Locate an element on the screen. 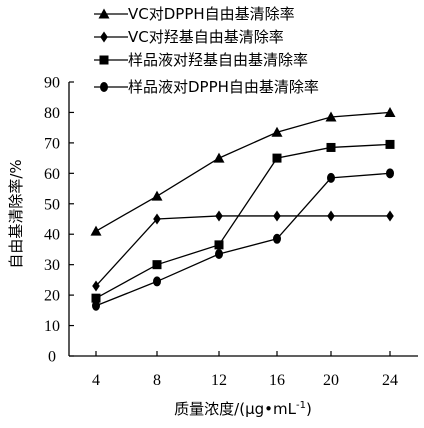  x-axis-label-sup: -1 is located at coordinates (301, 405).